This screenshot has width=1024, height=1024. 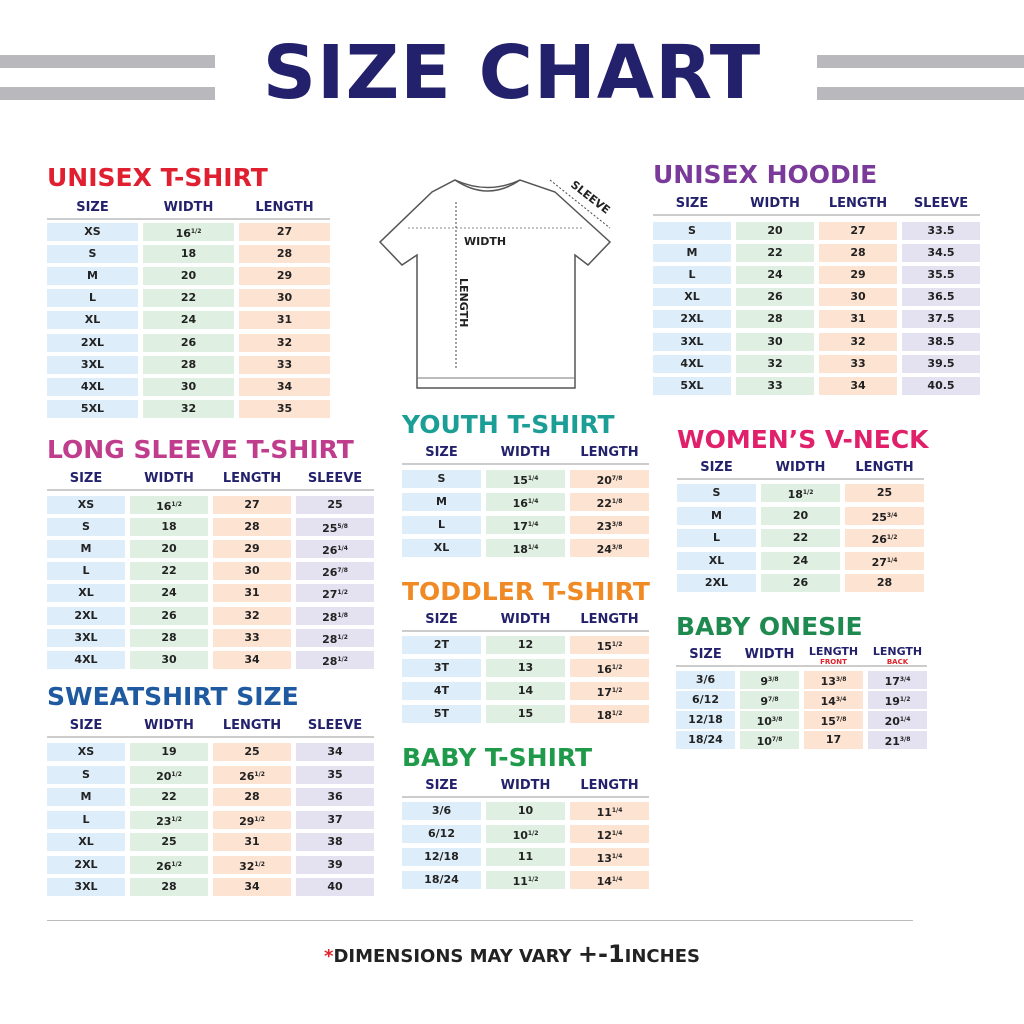 What do you see at coordinates (335, 505) in the screenshot?
I see `table-cell: 25` at bounding box center [335, 505].